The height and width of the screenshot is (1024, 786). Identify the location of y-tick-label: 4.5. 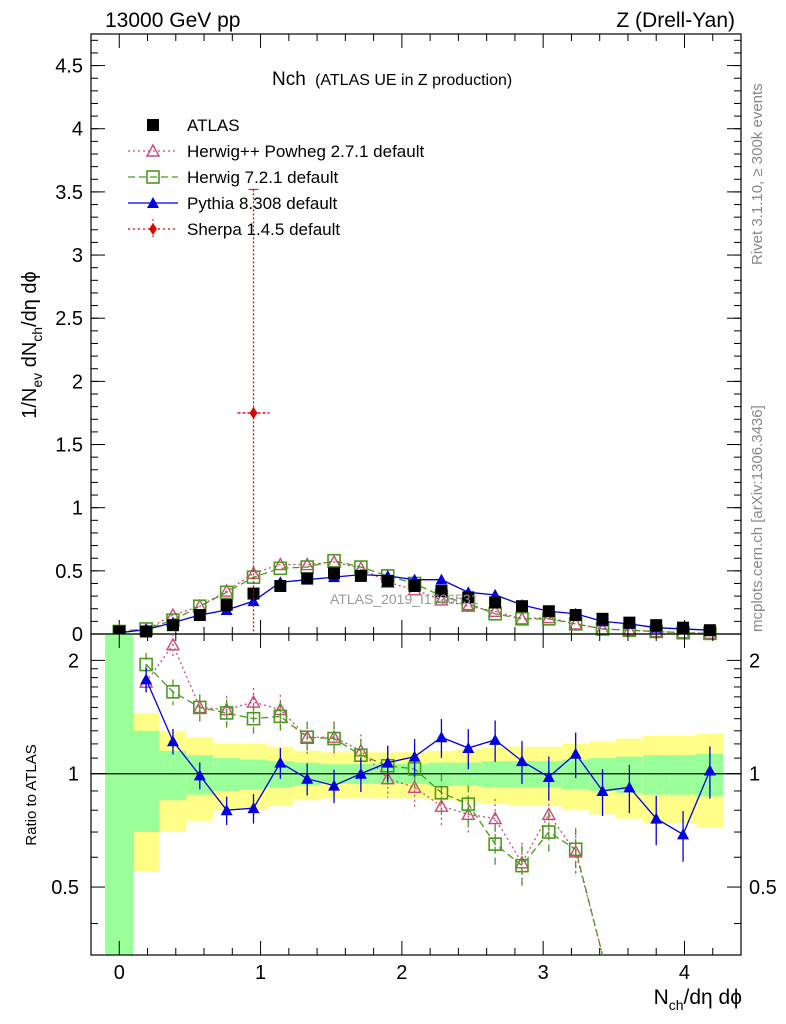
(69, 67).